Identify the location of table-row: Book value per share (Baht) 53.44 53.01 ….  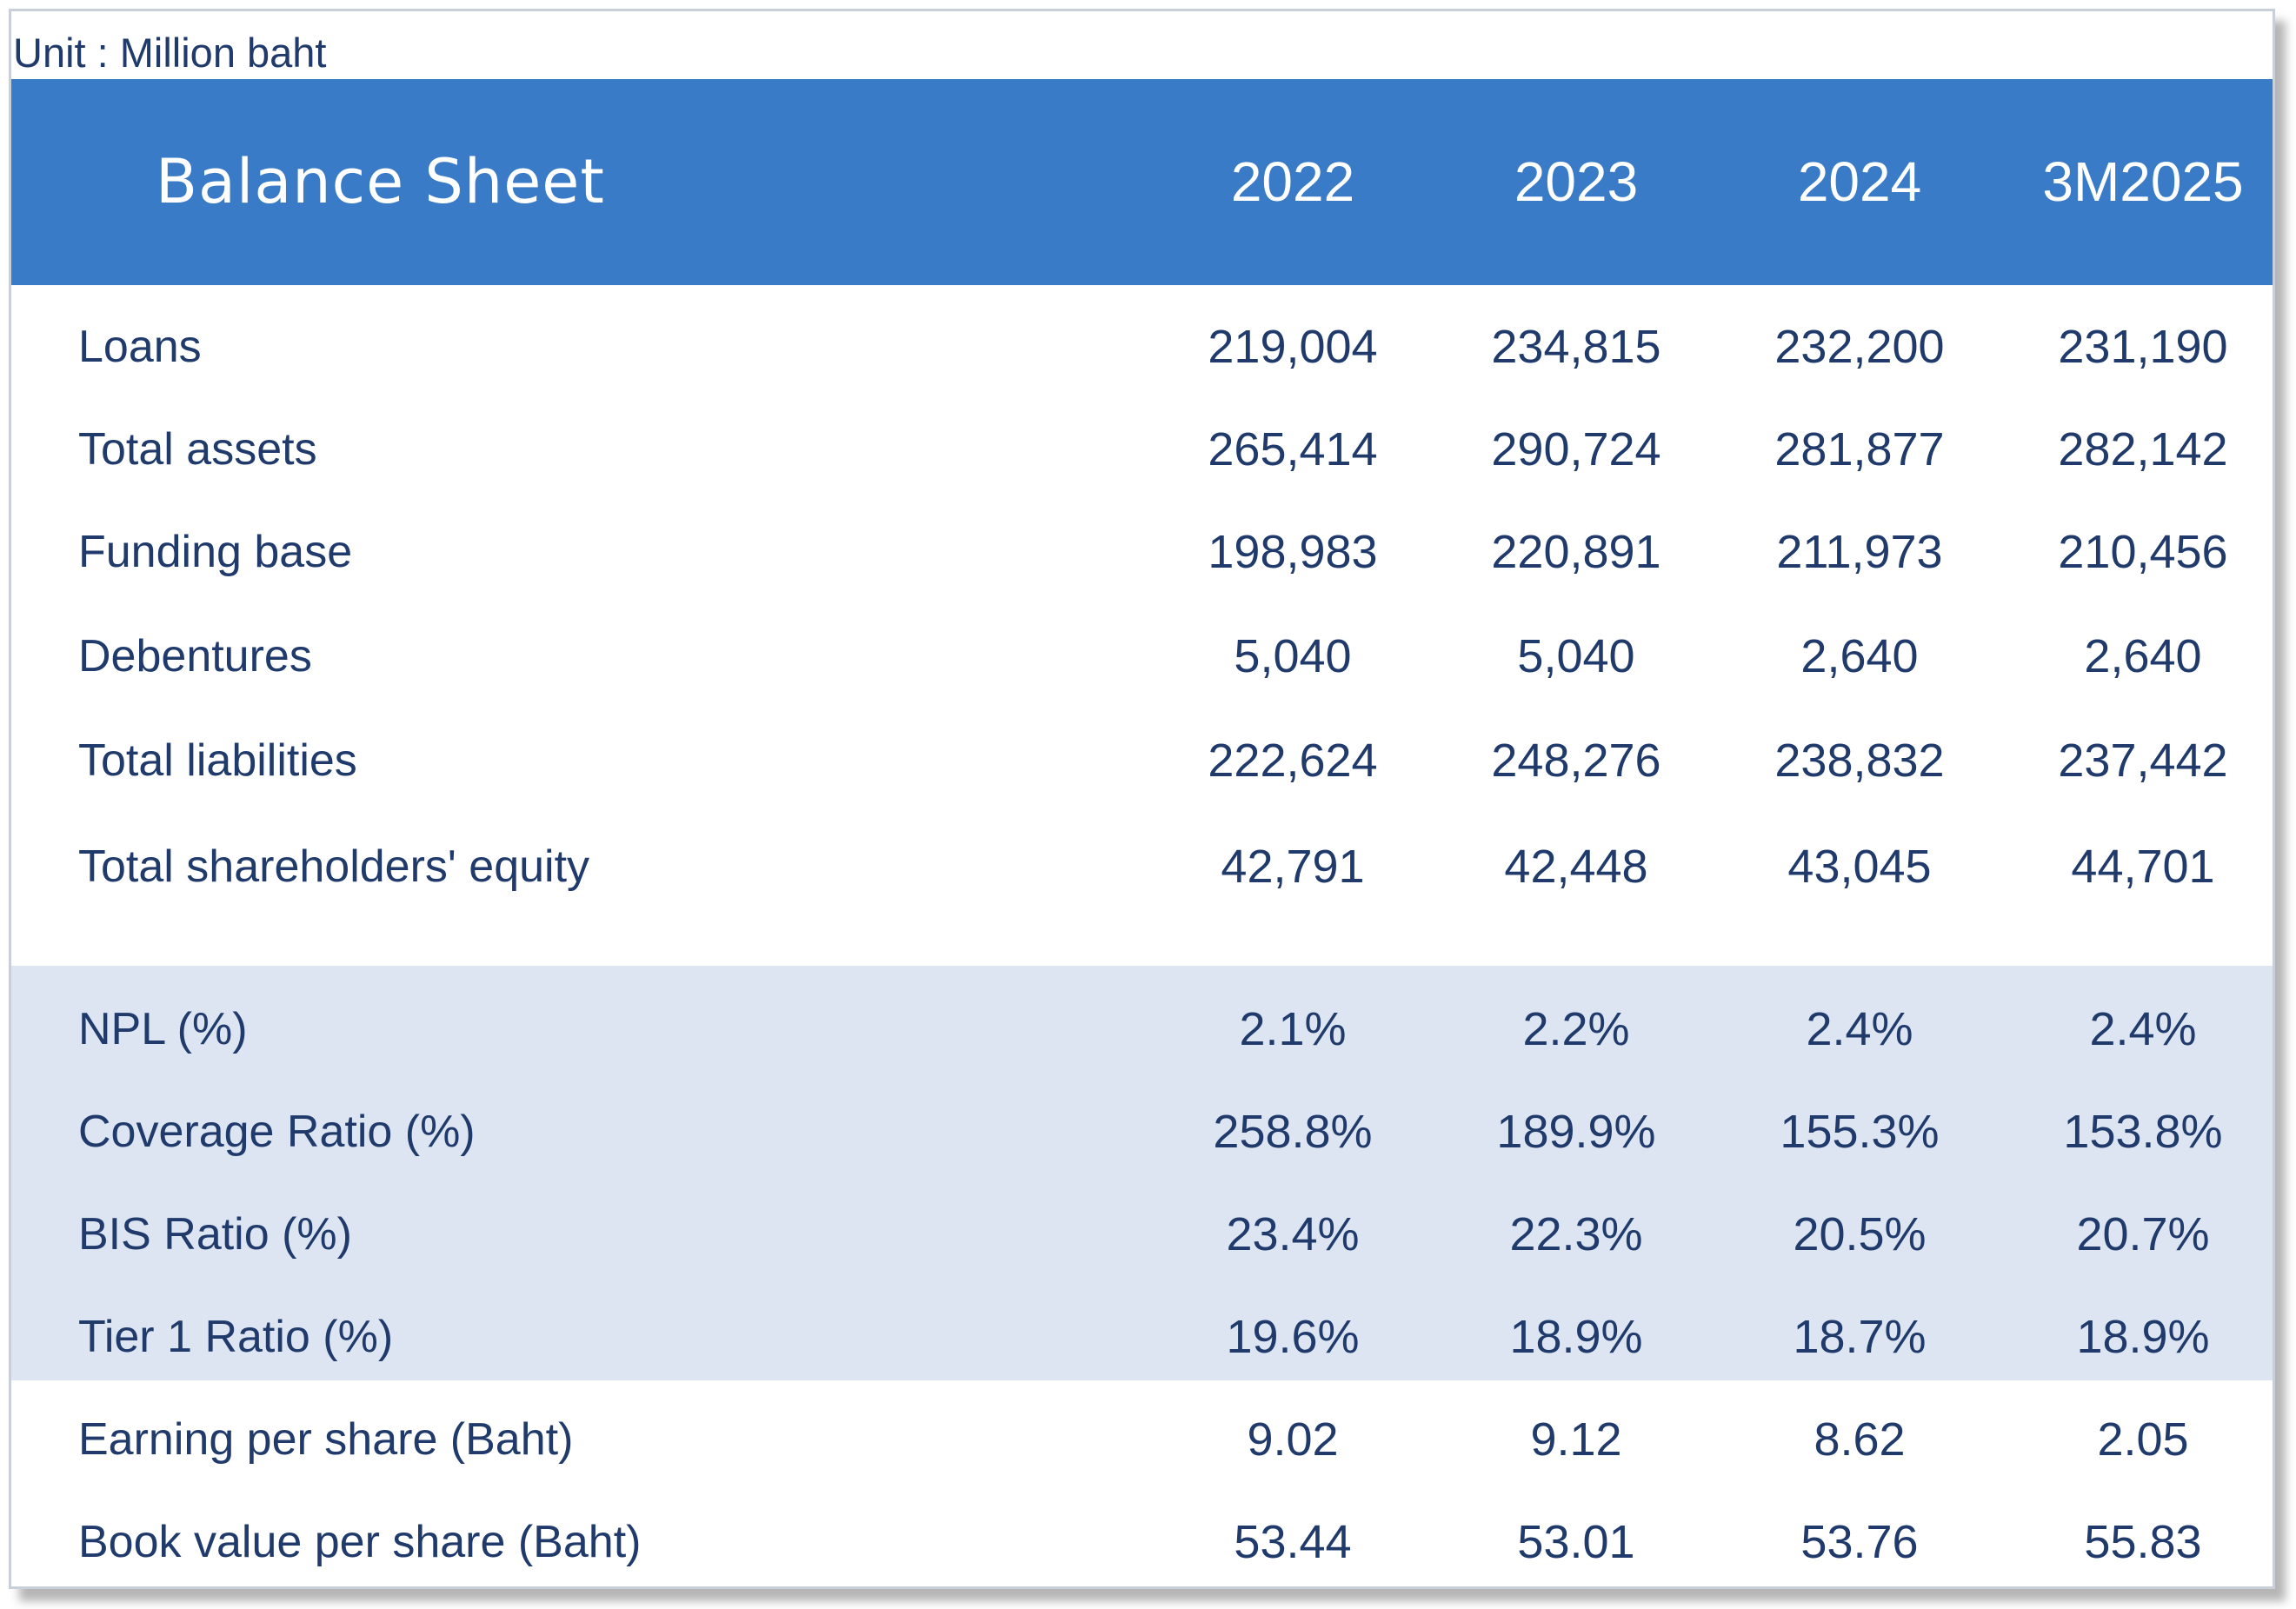
(1142, 1542).